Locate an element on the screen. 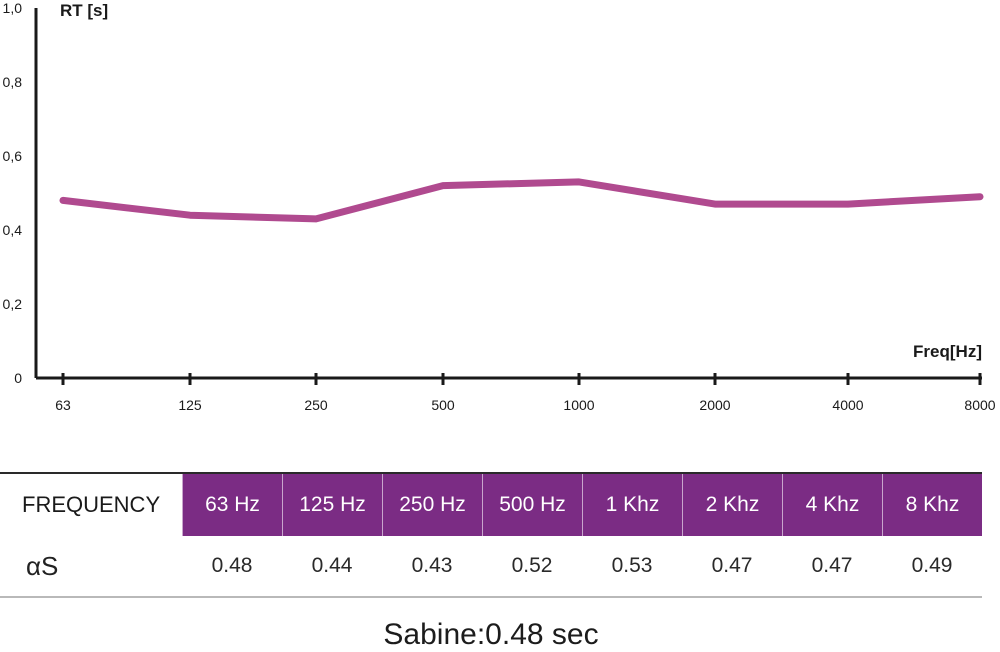 The image size is (1000, 652). x-tick-label: 4000 is located at coordinates (847, 405).